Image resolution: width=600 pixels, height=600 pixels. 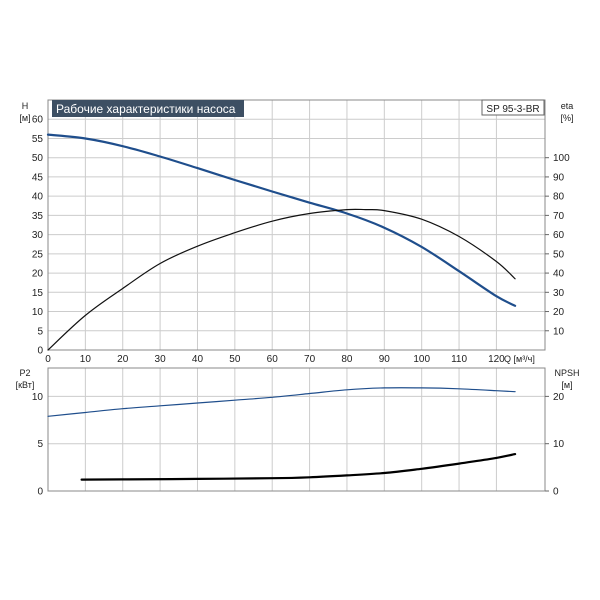 What do you see at coordinates (559, 293) in the screenshot?
I see `y-right-tick-label: 30` at bounding box center [559, 293].